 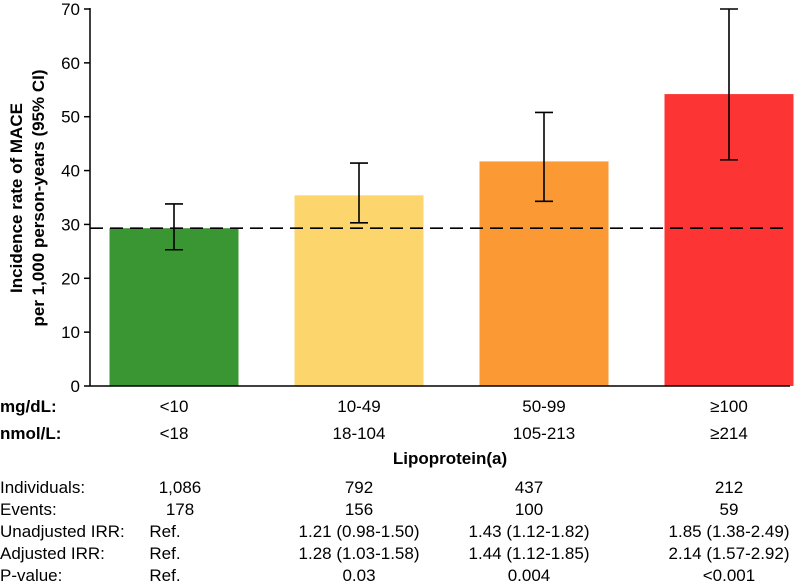 What do you see at coordinates (359, 509) in the screenshot?
I see `table-cell: 156` at bounding box center [359, 509].